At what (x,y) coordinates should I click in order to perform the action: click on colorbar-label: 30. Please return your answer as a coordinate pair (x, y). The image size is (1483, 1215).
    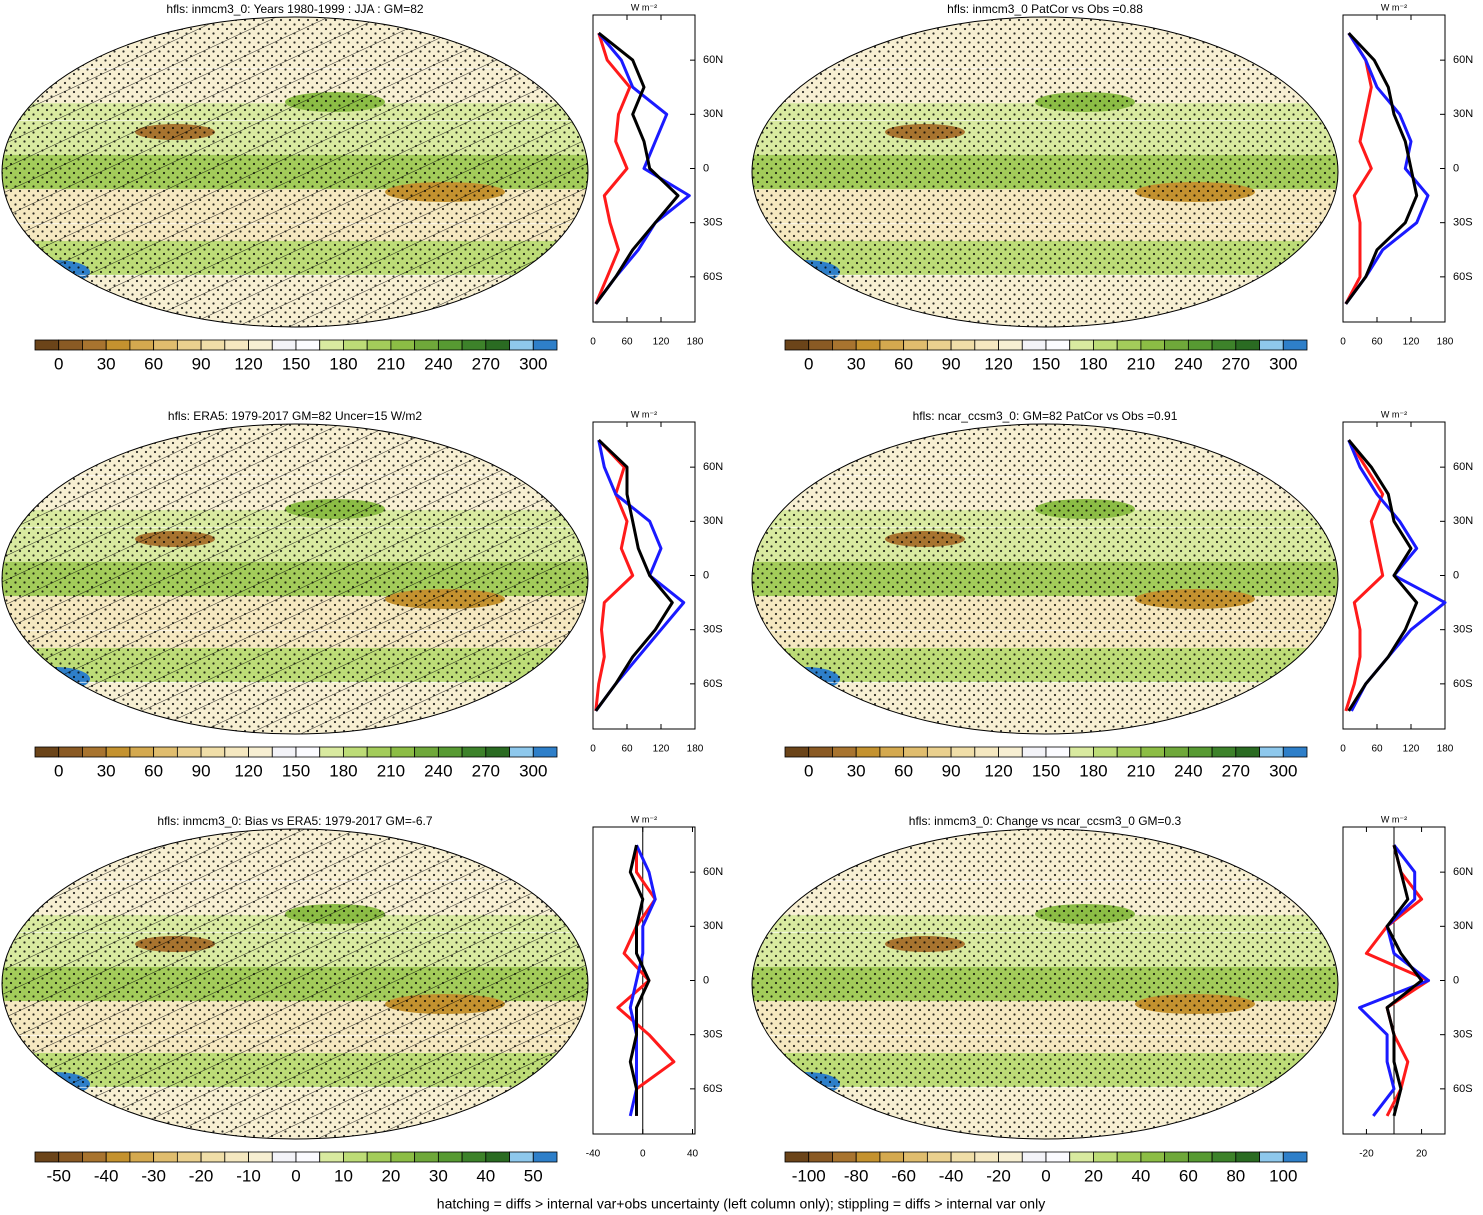
    Looking at the image, I should click on (106, 363).